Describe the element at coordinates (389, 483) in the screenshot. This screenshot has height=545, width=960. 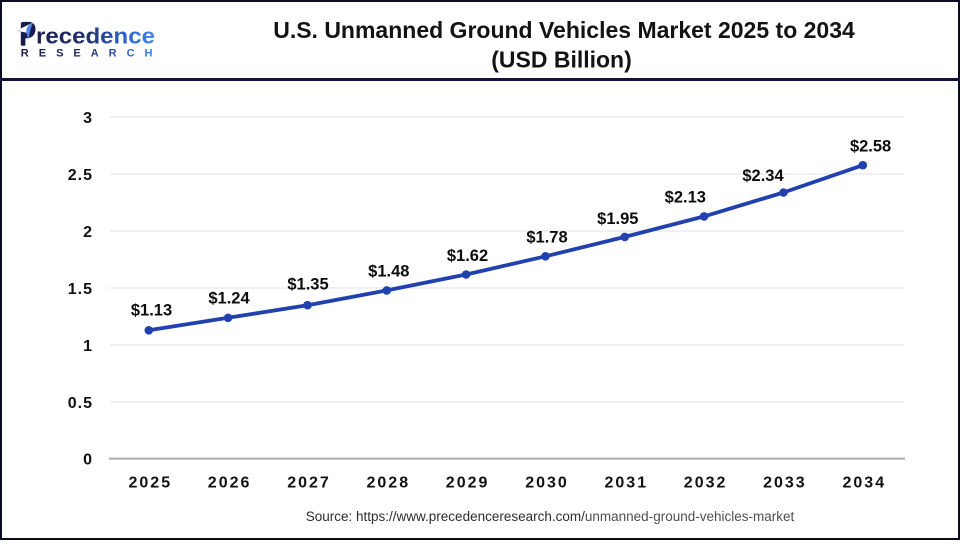
I see `svg-text: 2028` at that location.